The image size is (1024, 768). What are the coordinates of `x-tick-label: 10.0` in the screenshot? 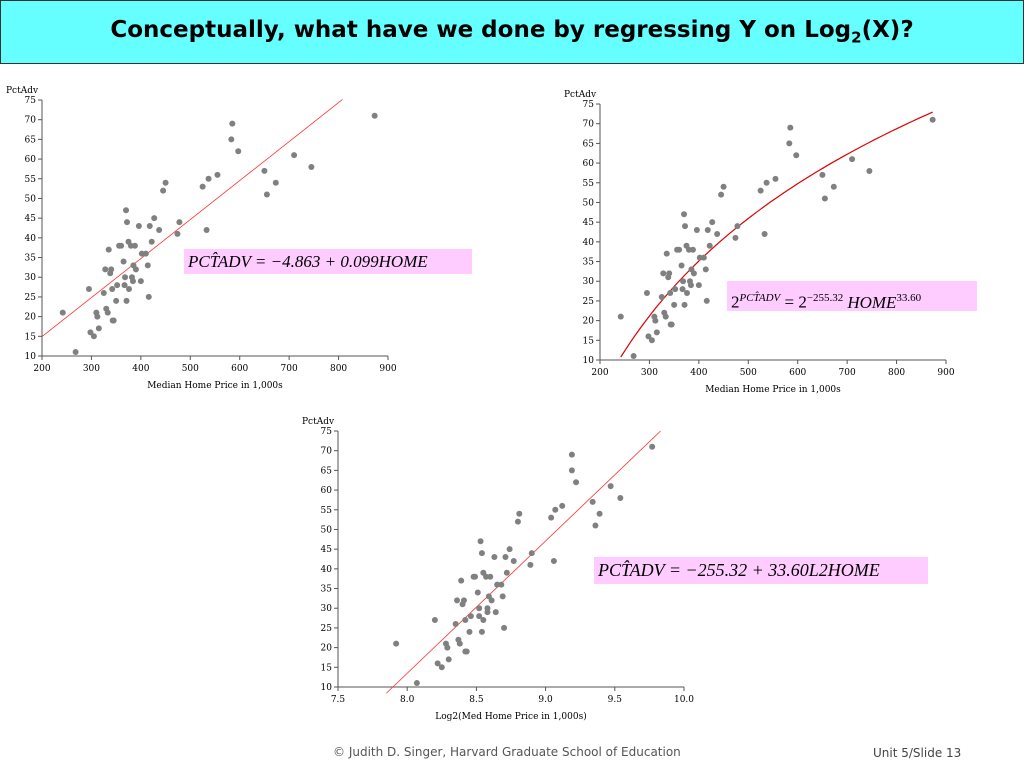 It's located at (684, 700).